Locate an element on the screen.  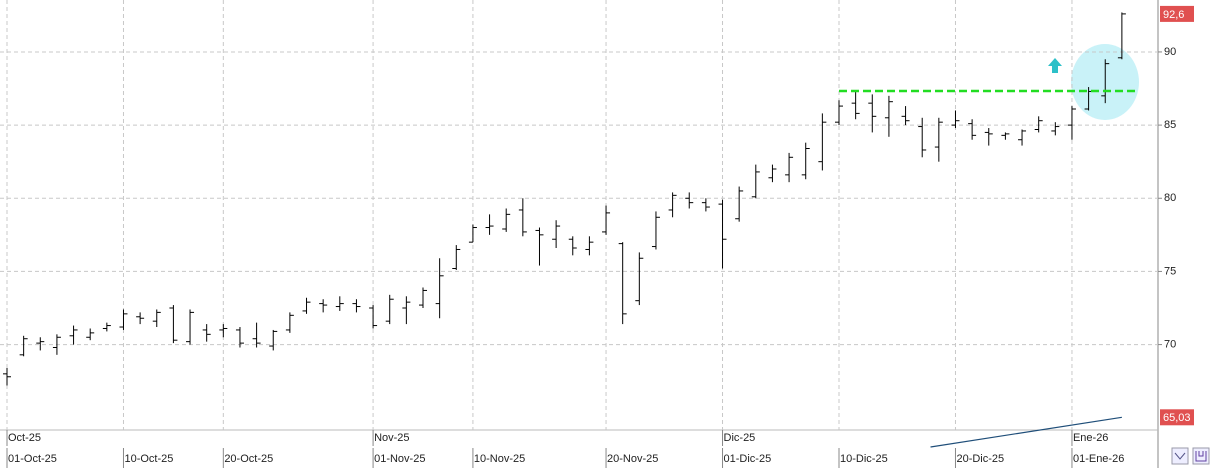
x-tick-label: 20-Nov-25 is located at coordinates (632, 459).